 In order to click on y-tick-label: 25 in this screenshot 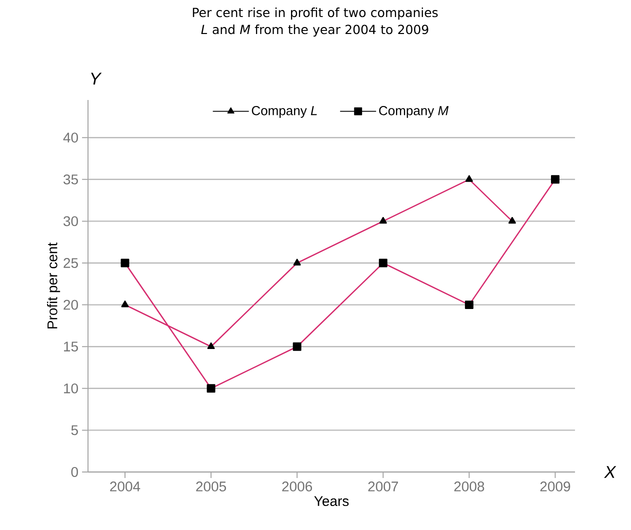, I will do `click(71, 263)`.